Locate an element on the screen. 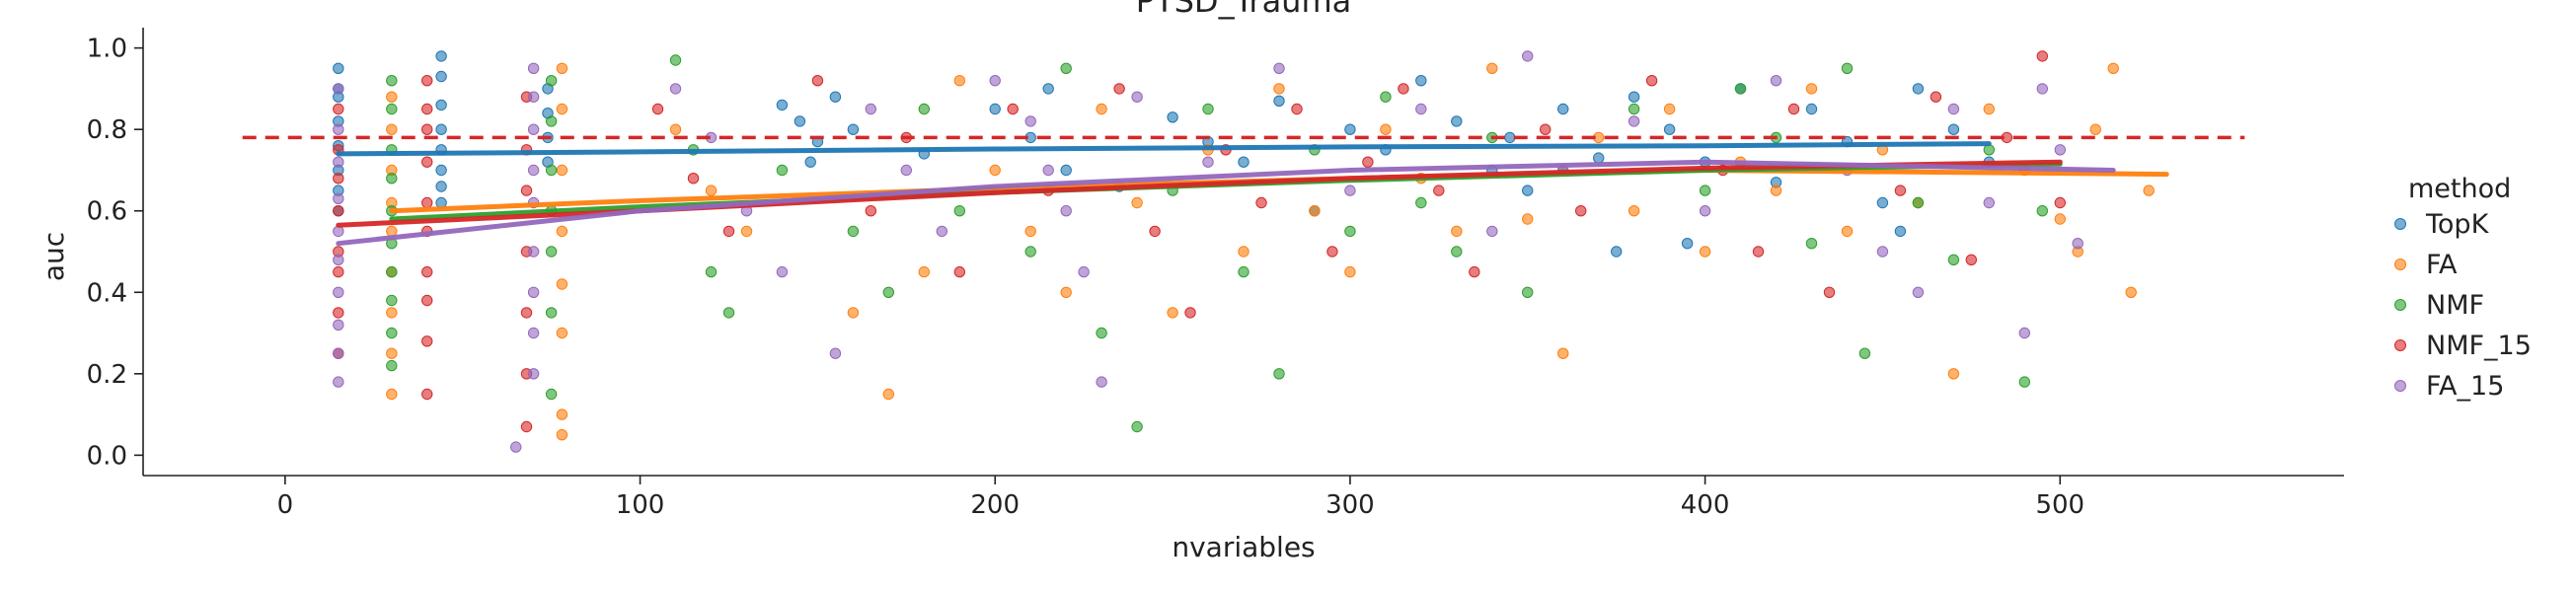 This screenshot has height=592, width=2576. x-tick-label: 100 is located at coordinates (640, 505).